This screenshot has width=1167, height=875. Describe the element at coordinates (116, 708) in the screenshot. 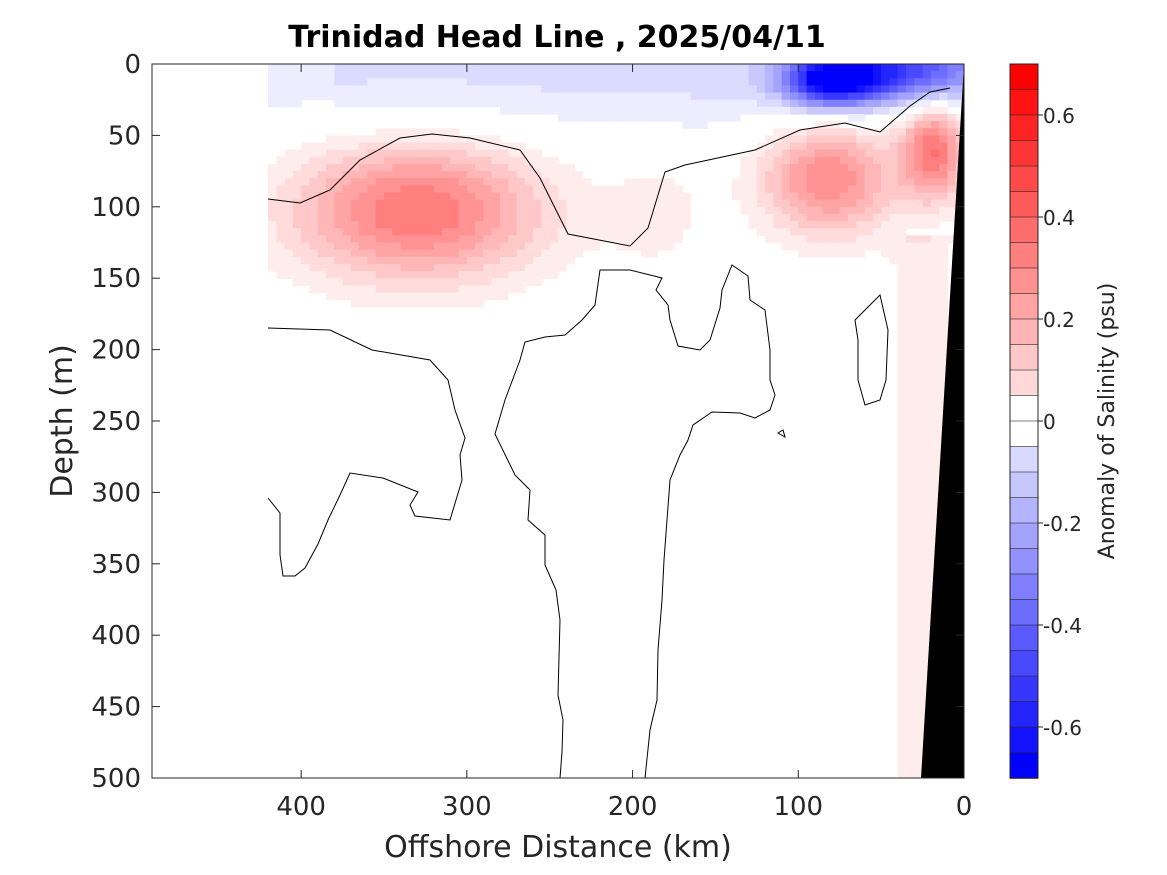

I see `y-tick-label: 450` at that location.